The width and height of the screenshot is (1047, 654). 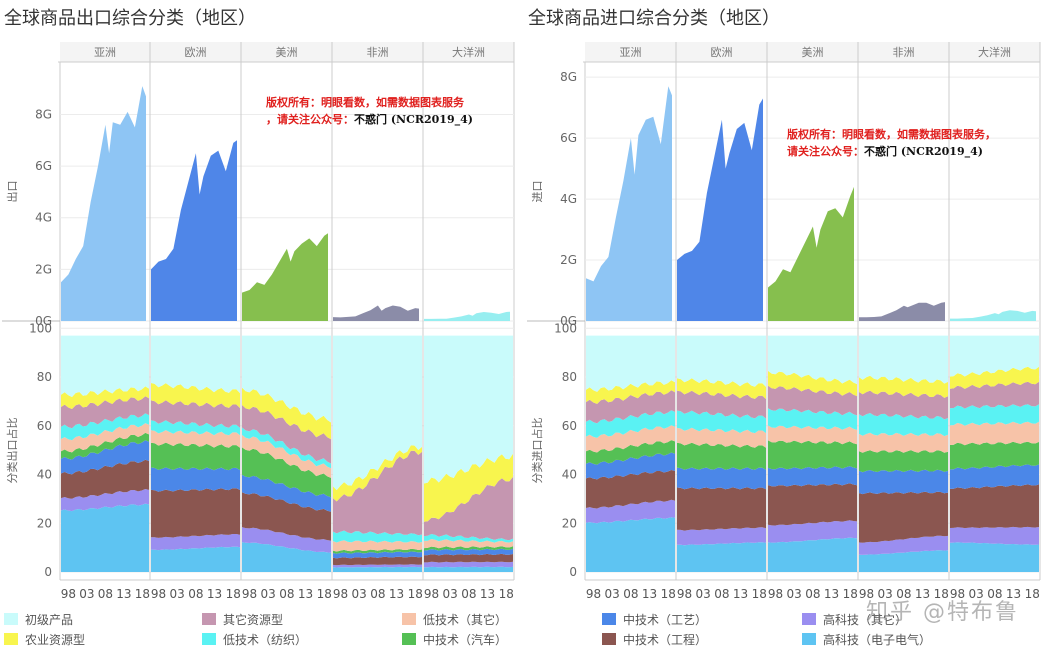 What do you see at coordinates (903, 545) in the screenshot?
I see `share-area-非洲-1` at bounding box center [903, 545].